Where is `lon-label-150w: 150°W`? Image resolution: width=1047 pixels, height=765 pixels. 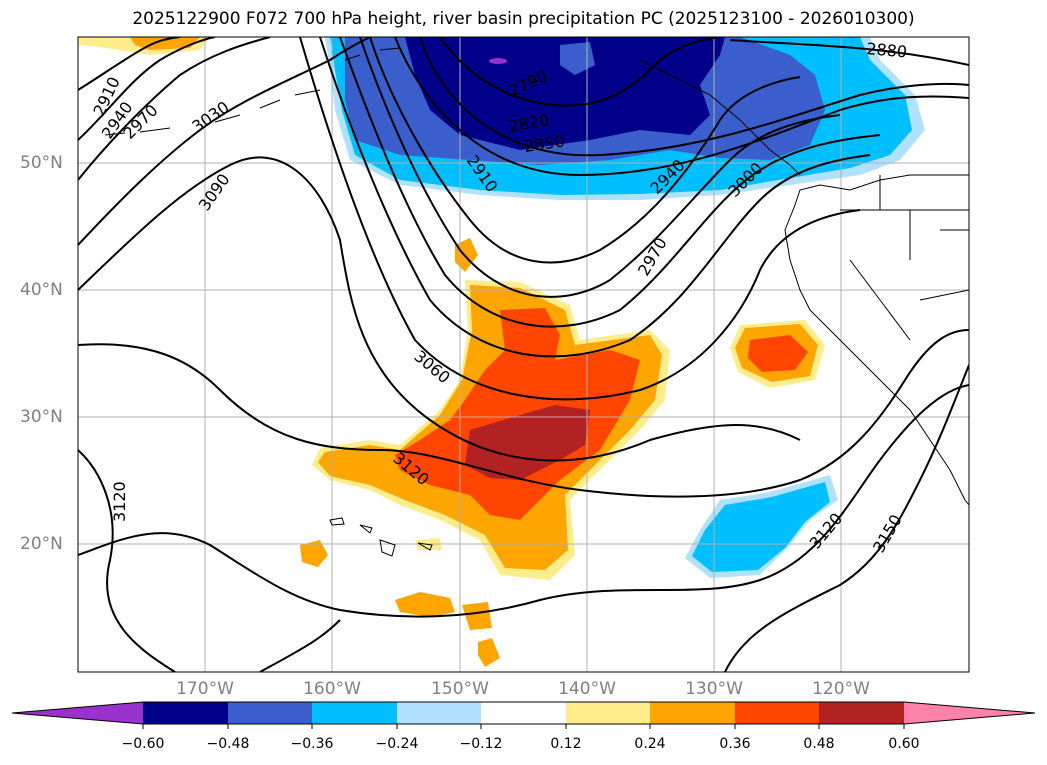
lon-label-150w: 150°W is located at coordinates (460, 689).